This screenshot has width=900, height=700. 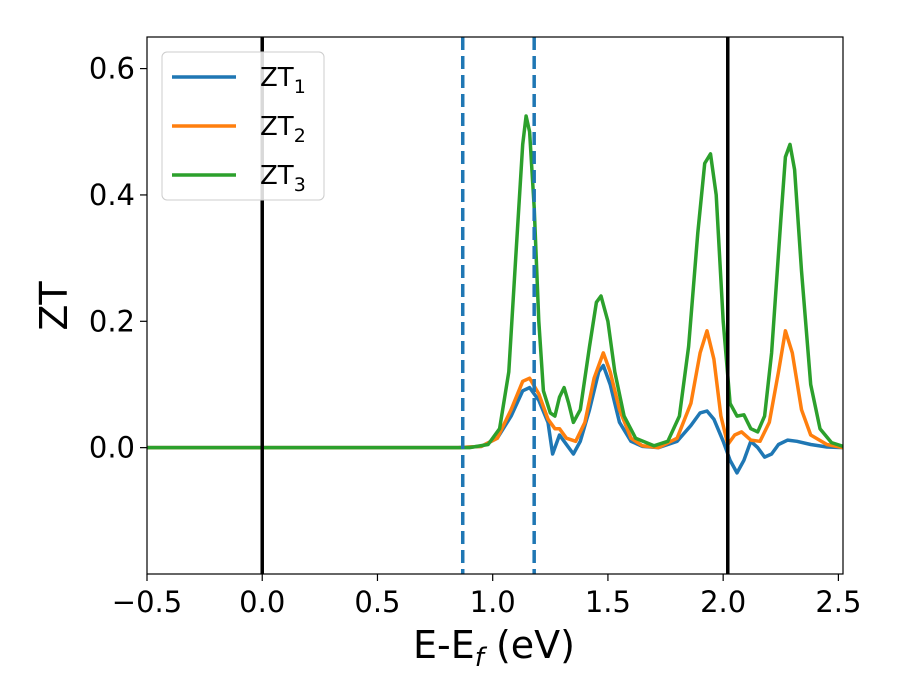 I want to click on y-tick-label: 0.6, so click(x=112, y=69).